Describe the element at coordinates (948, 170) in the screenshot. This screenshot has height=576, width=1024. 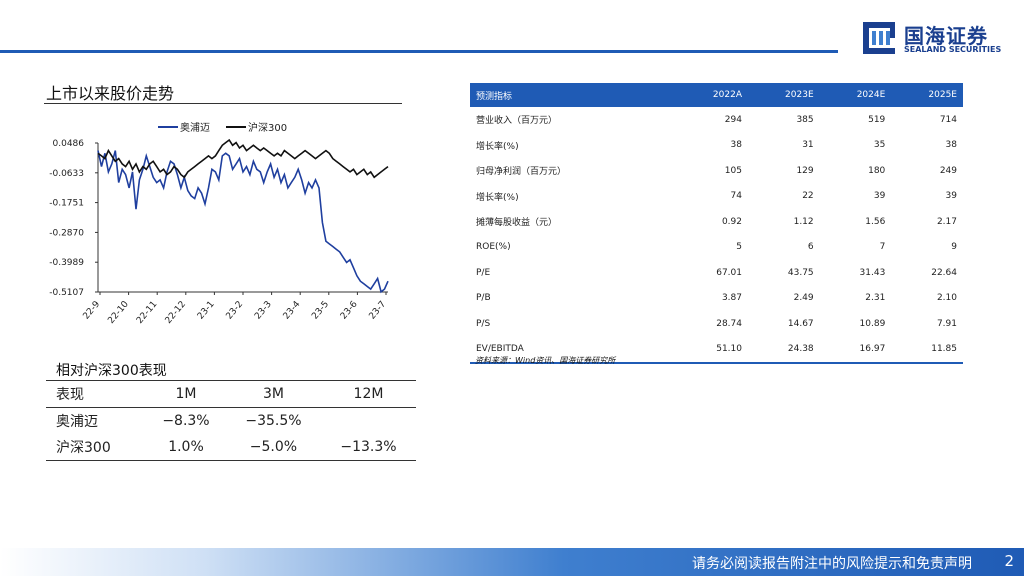
I see `forecast-value: 249` at that location.